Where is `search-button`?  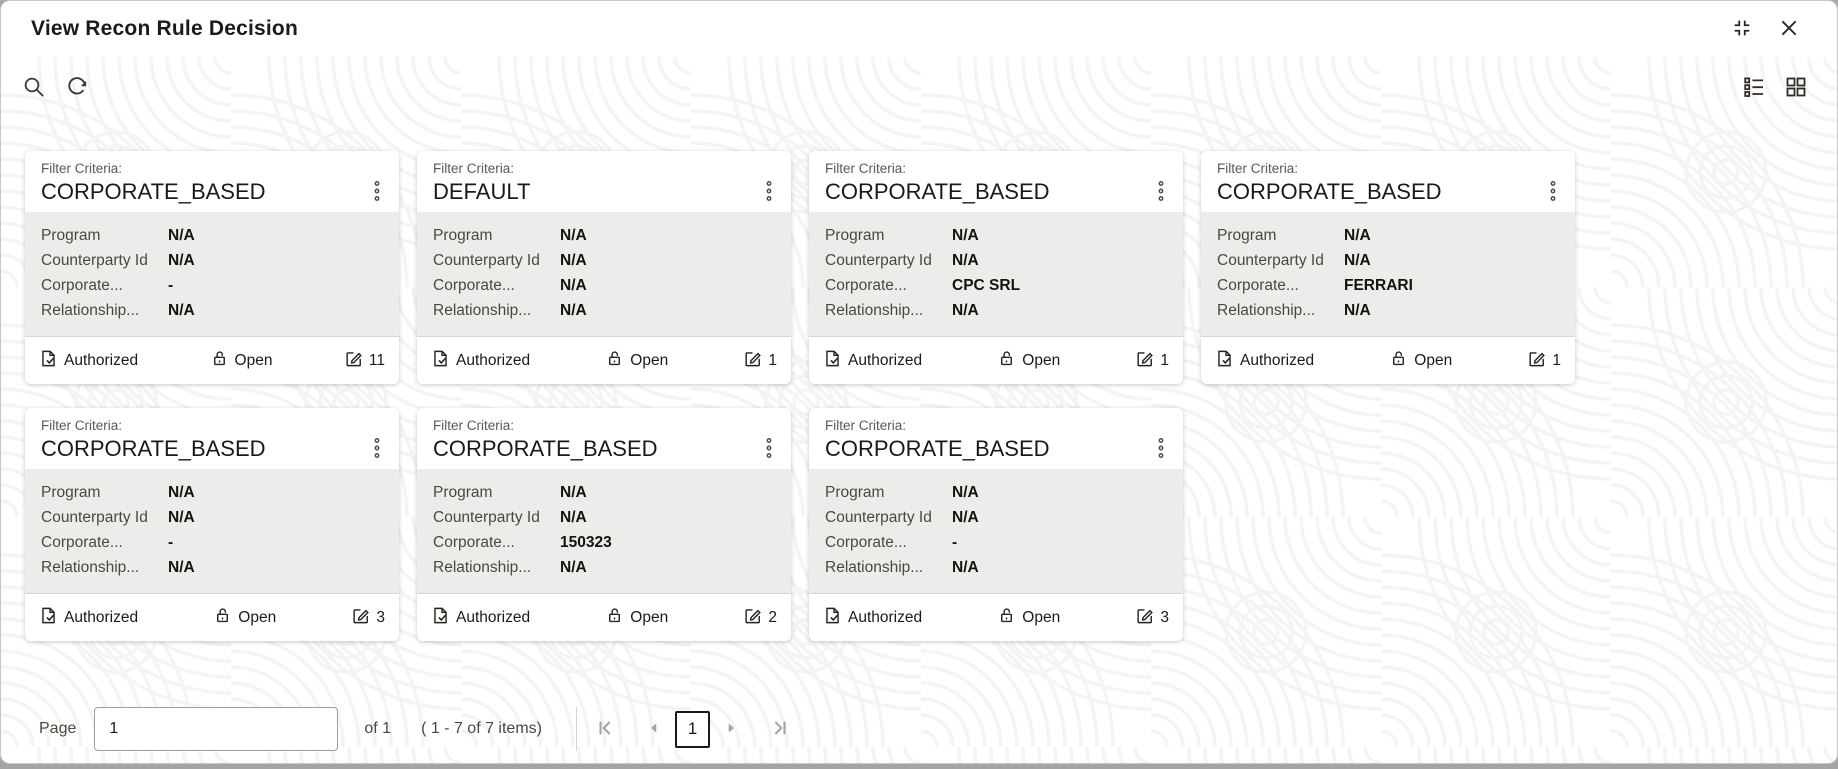
search-button is located at coordinates (34, 88).